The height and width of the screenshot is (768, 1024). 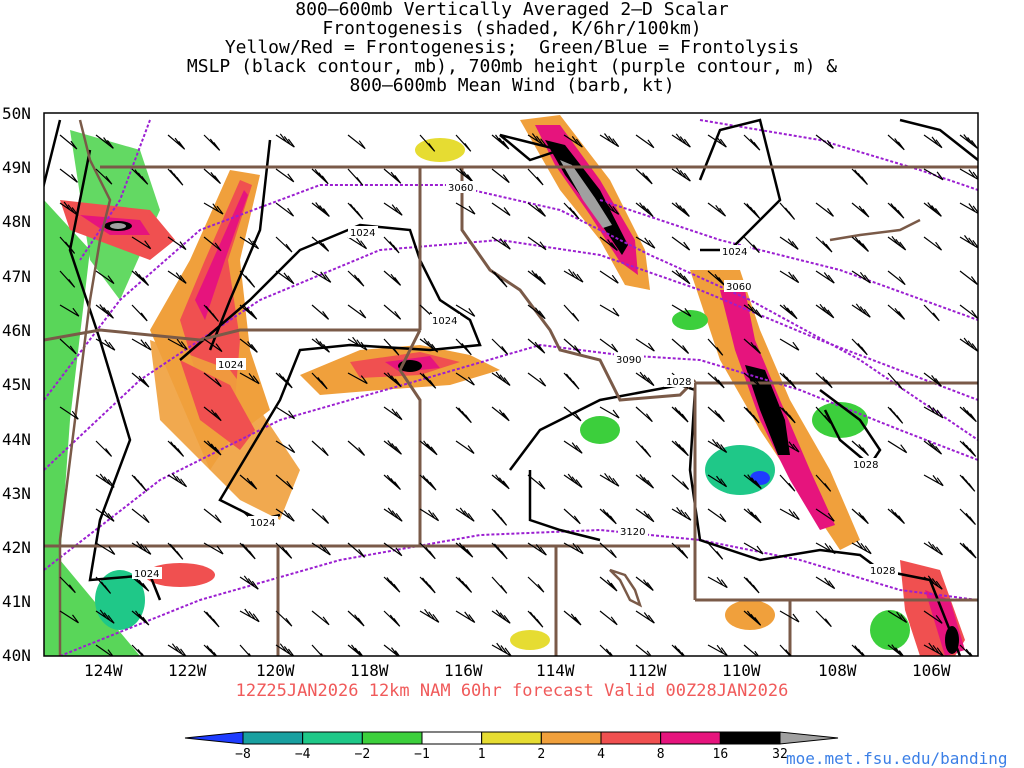 I want to click on mslp-label: 1028, so click(x=865, y=465).